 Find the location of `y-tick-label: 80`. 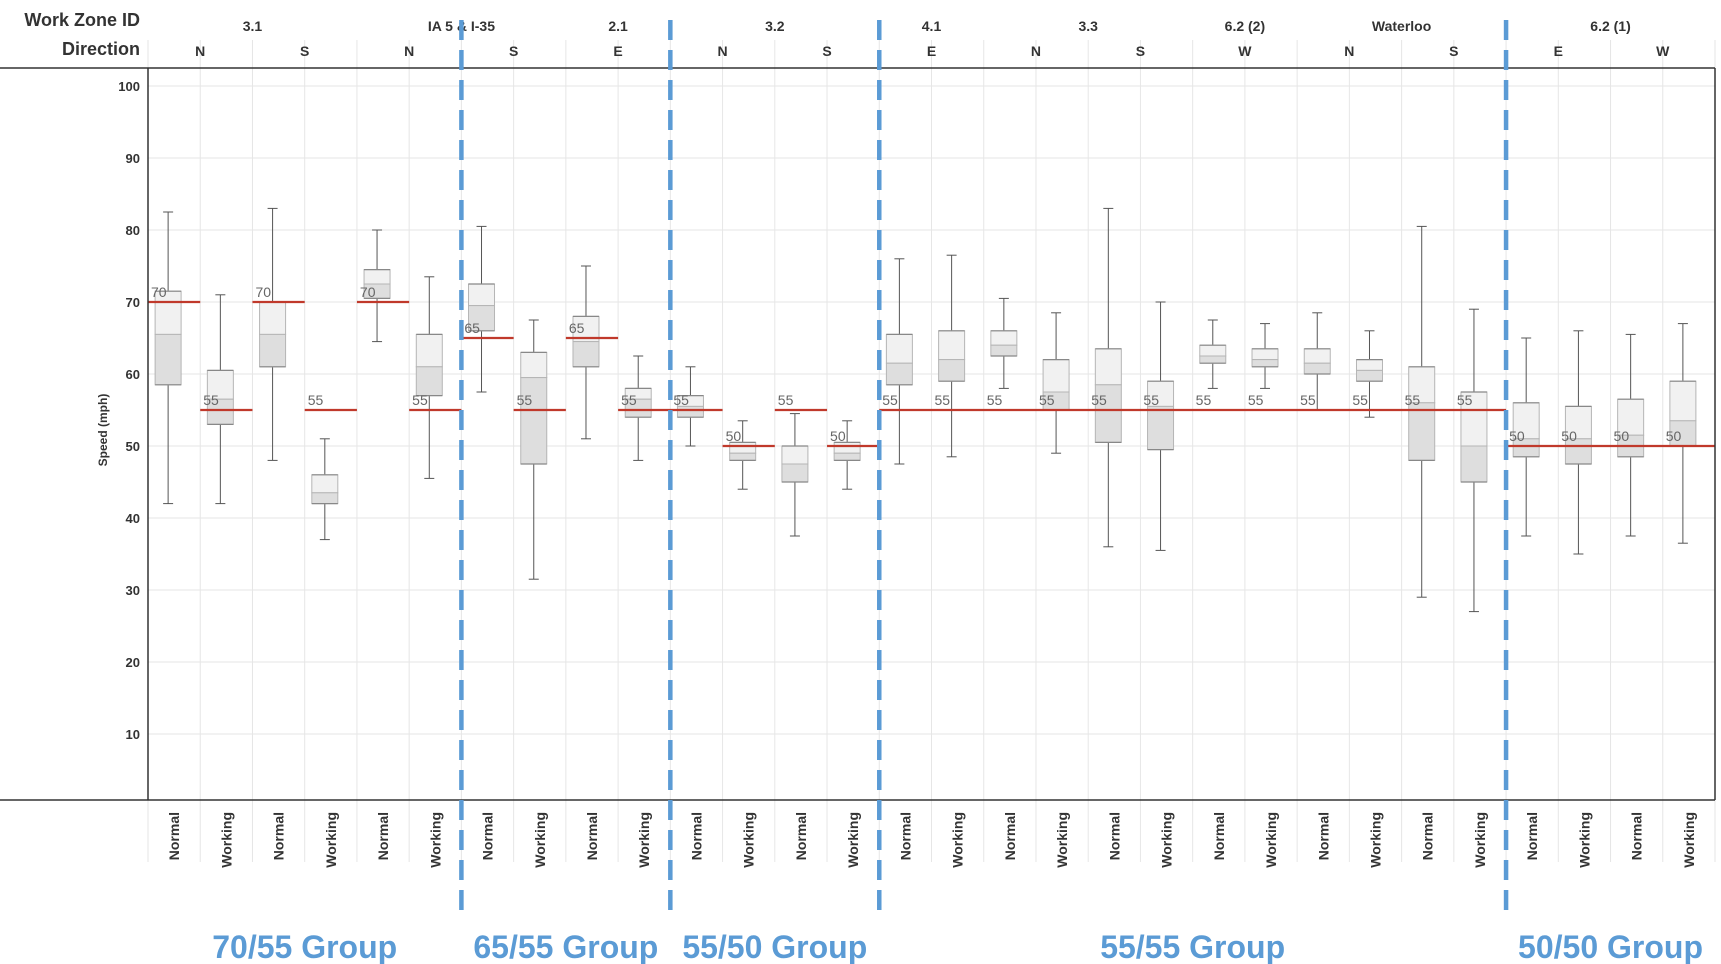

y-tick-label: 80 is located at coordinates (133, 230).